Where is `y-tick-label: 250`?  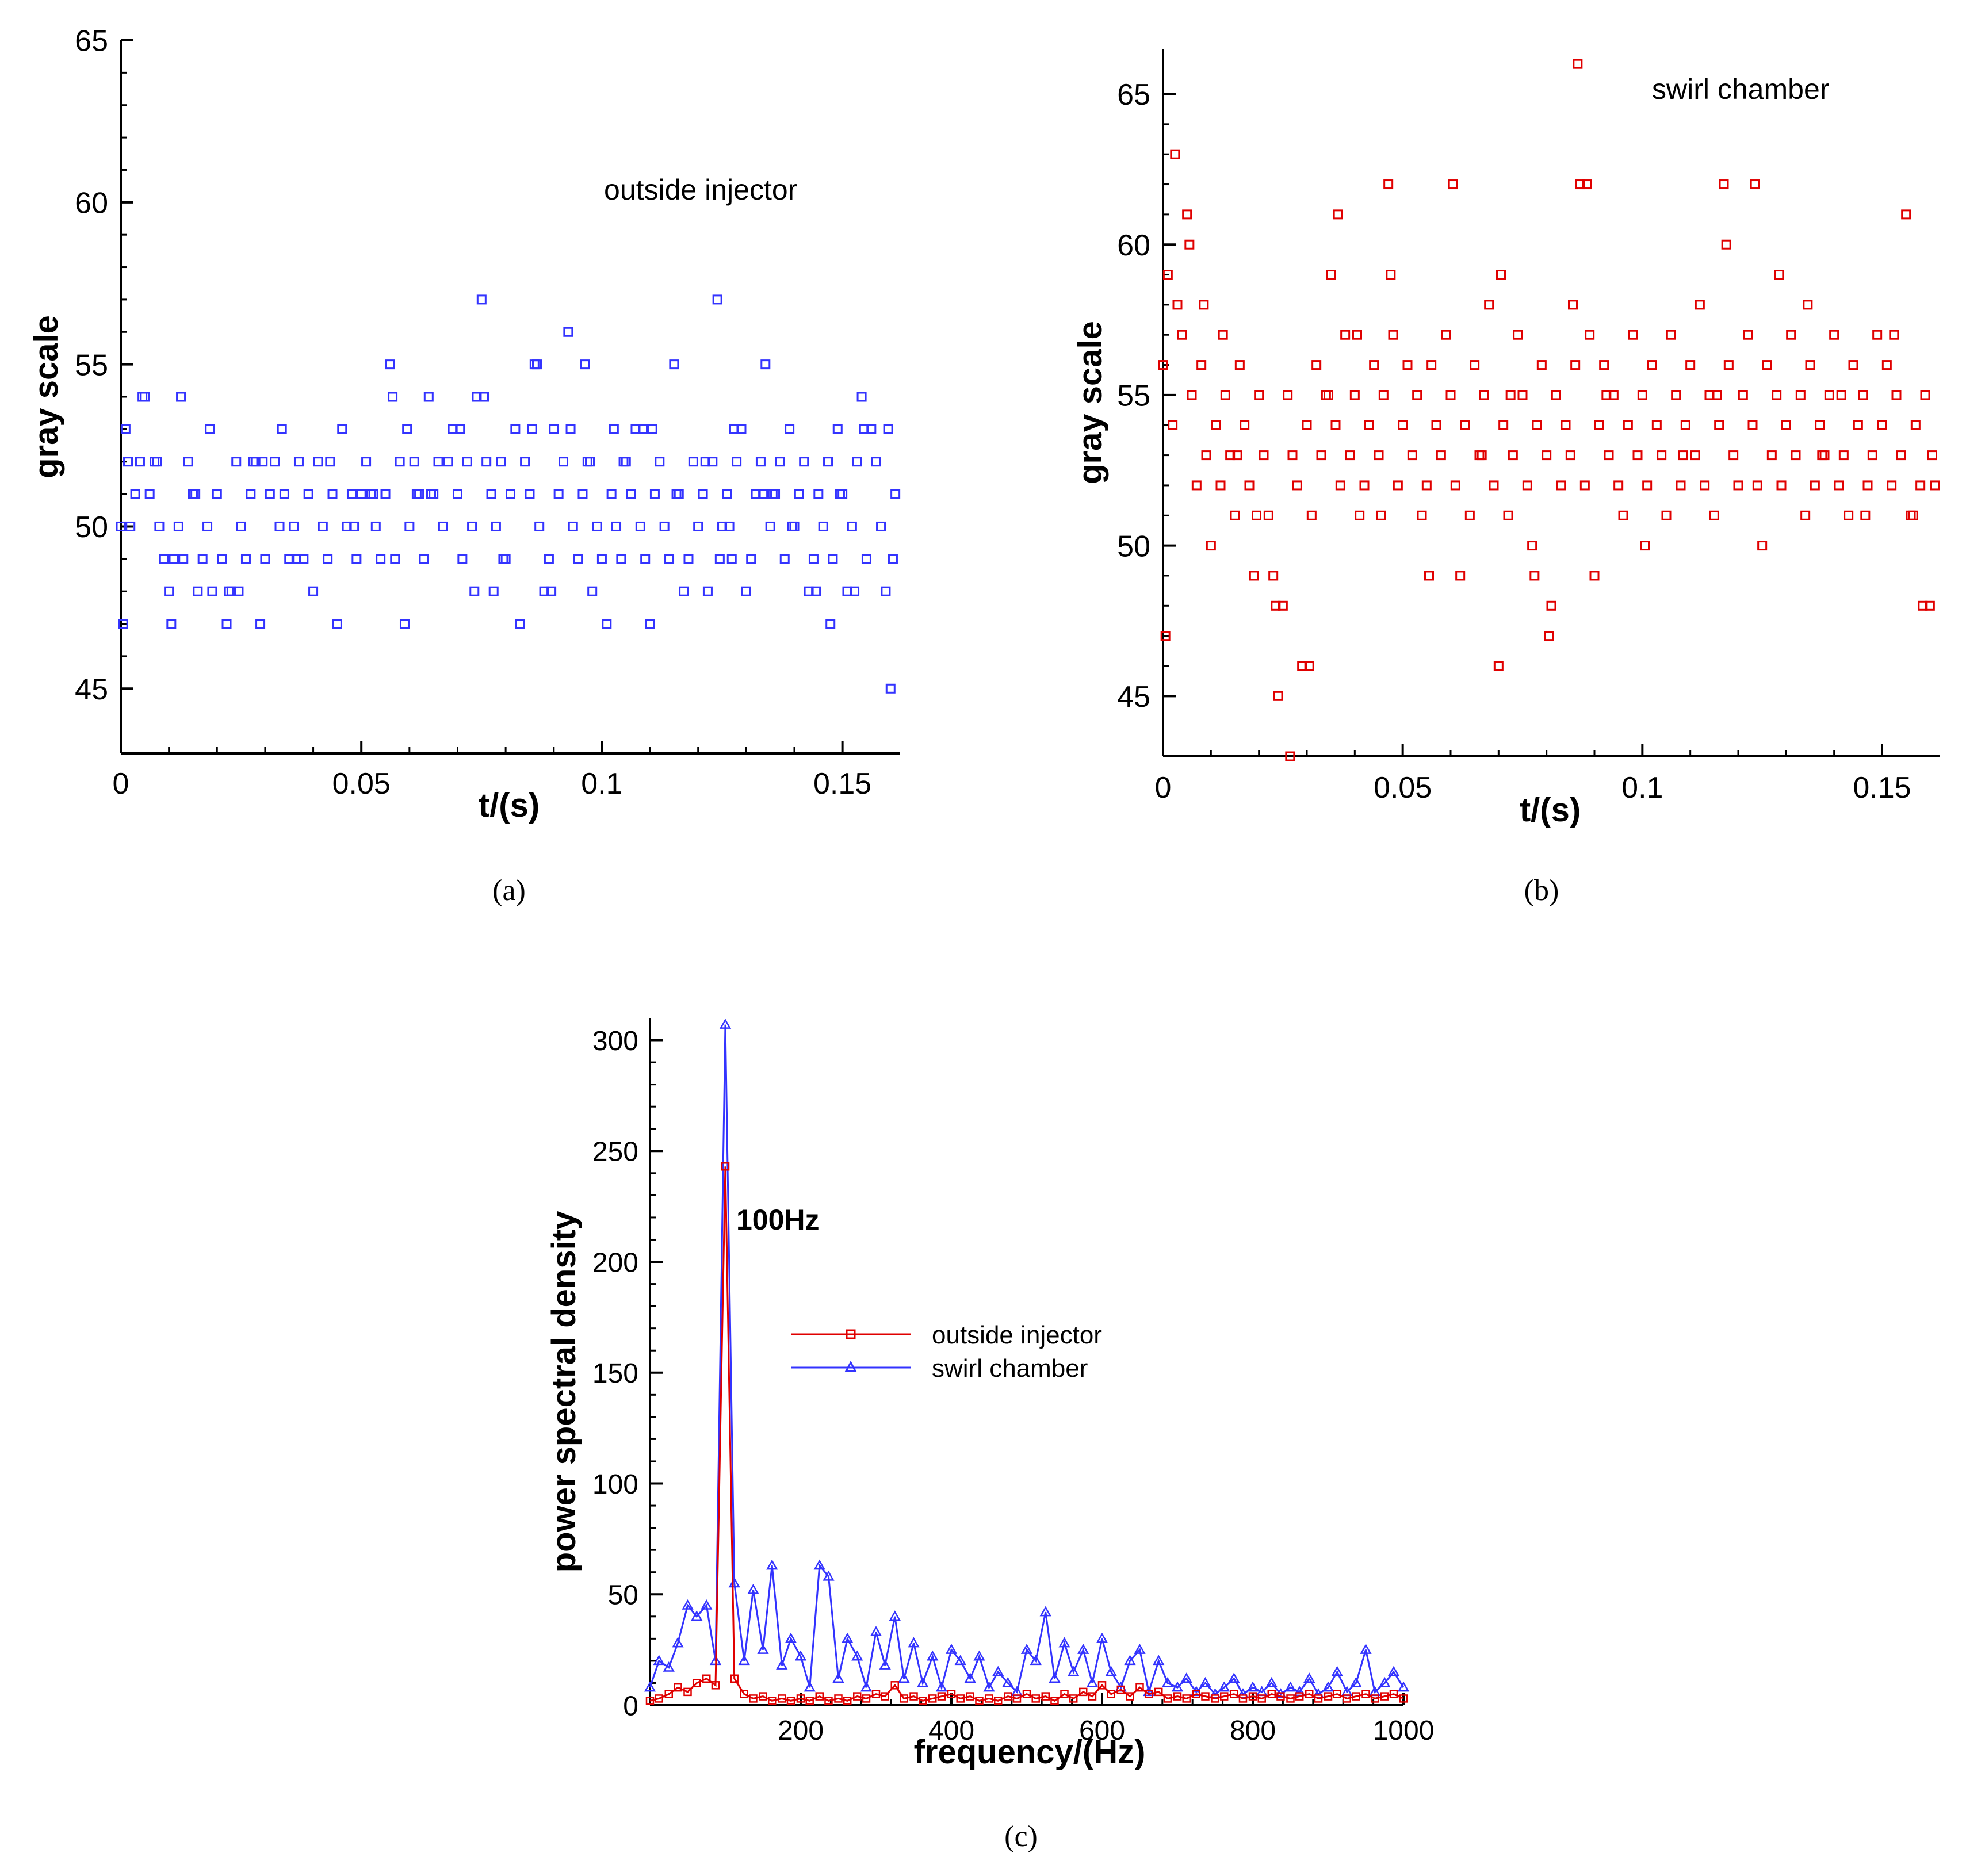 y-tick-label: 250 is located at coordinates (615, 1152).